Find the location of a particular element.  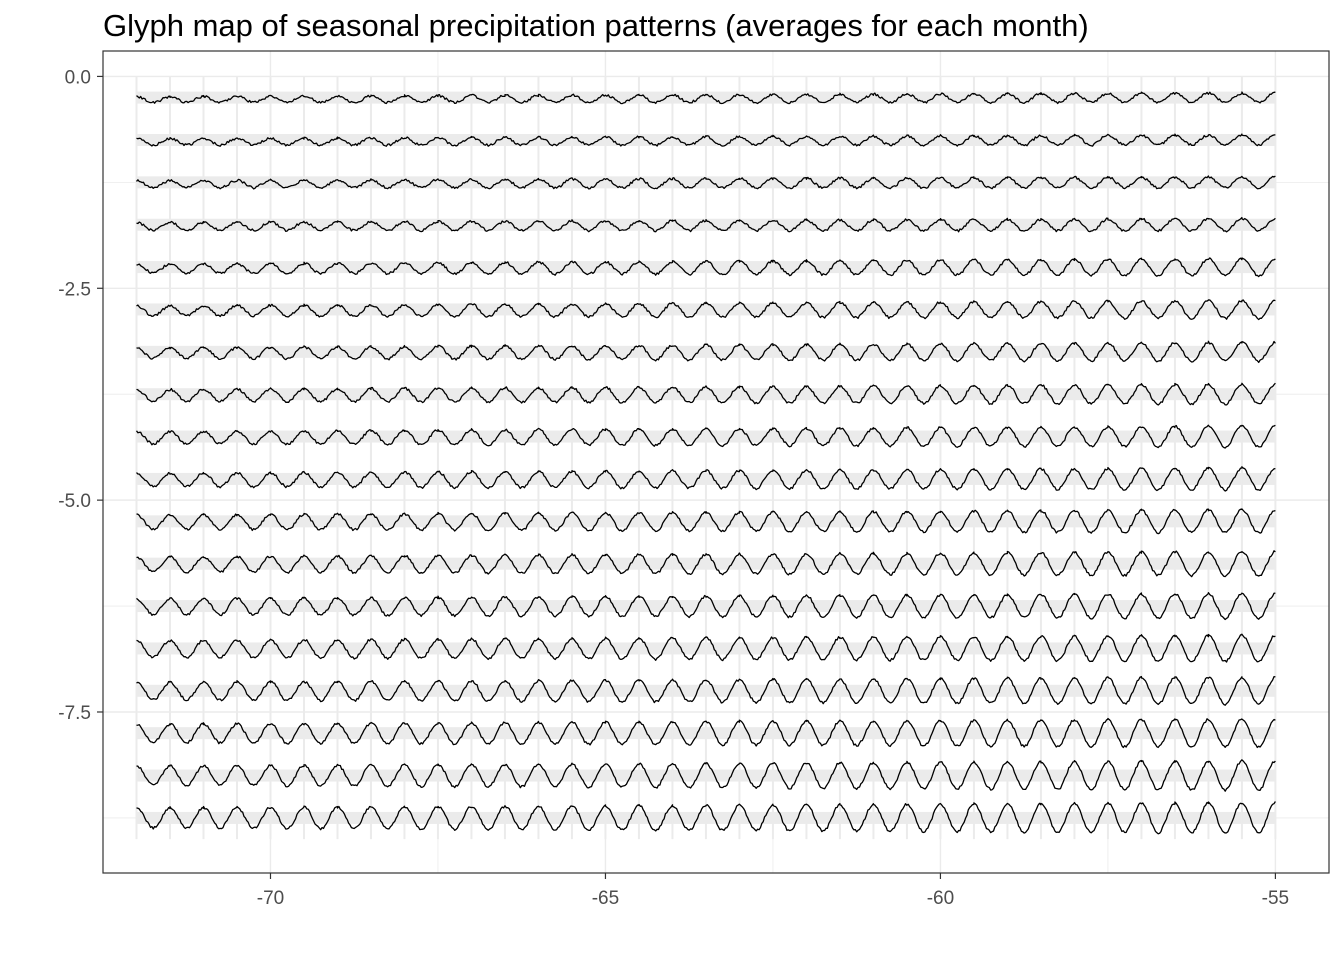

x-tick-label: -60 is located at coordinates (940, 898).